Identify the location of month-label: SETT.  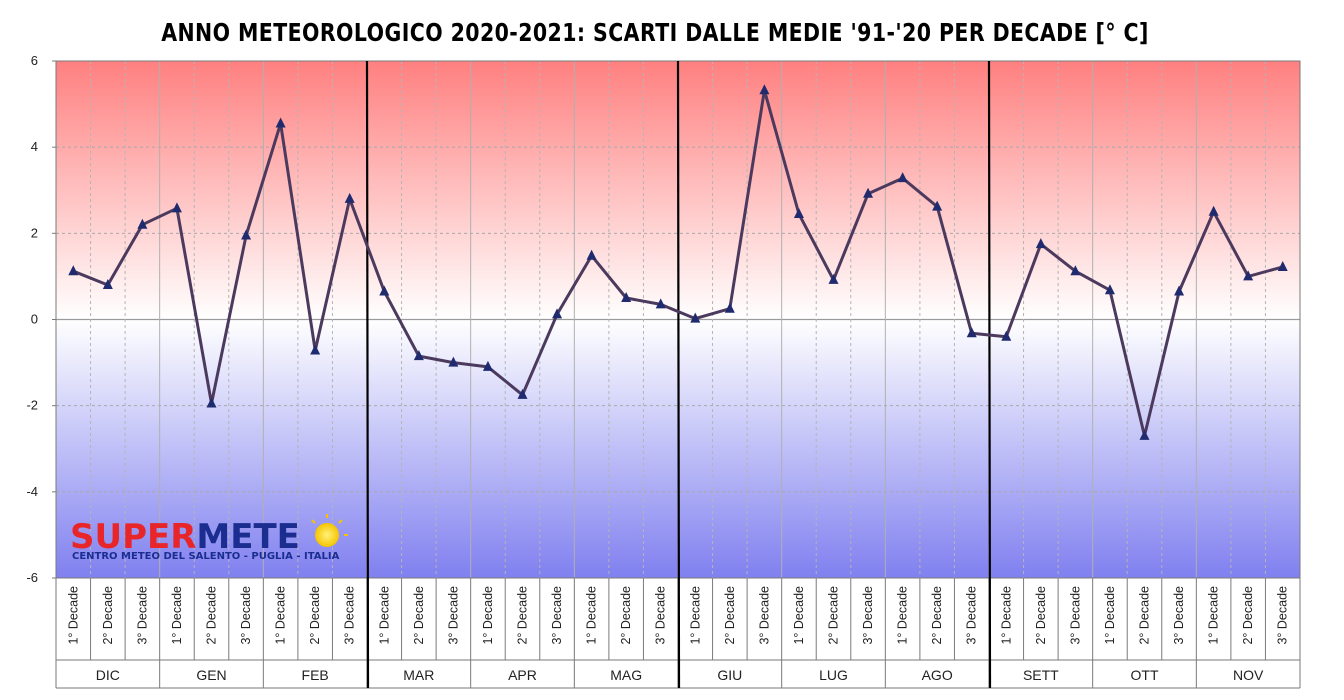
(1041, 675).